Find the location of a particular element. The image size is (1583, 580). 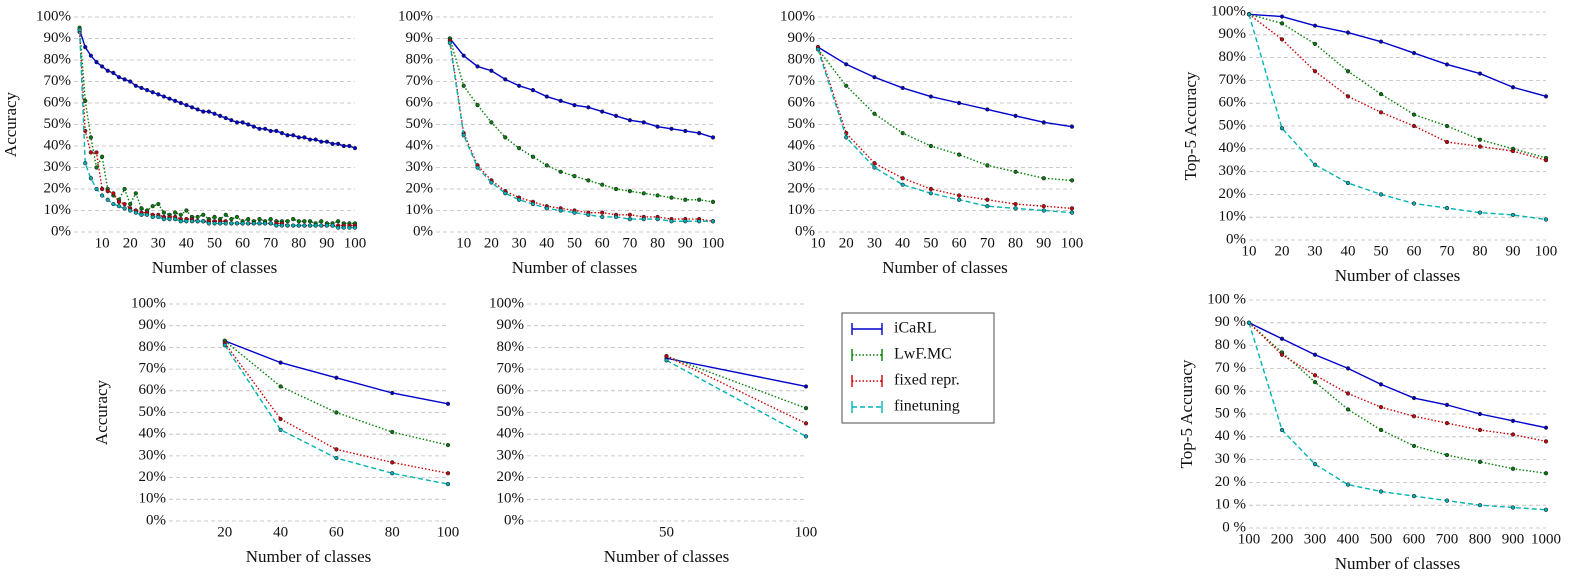

y-tick-label: 30% is located at coordinates (1233, 171).